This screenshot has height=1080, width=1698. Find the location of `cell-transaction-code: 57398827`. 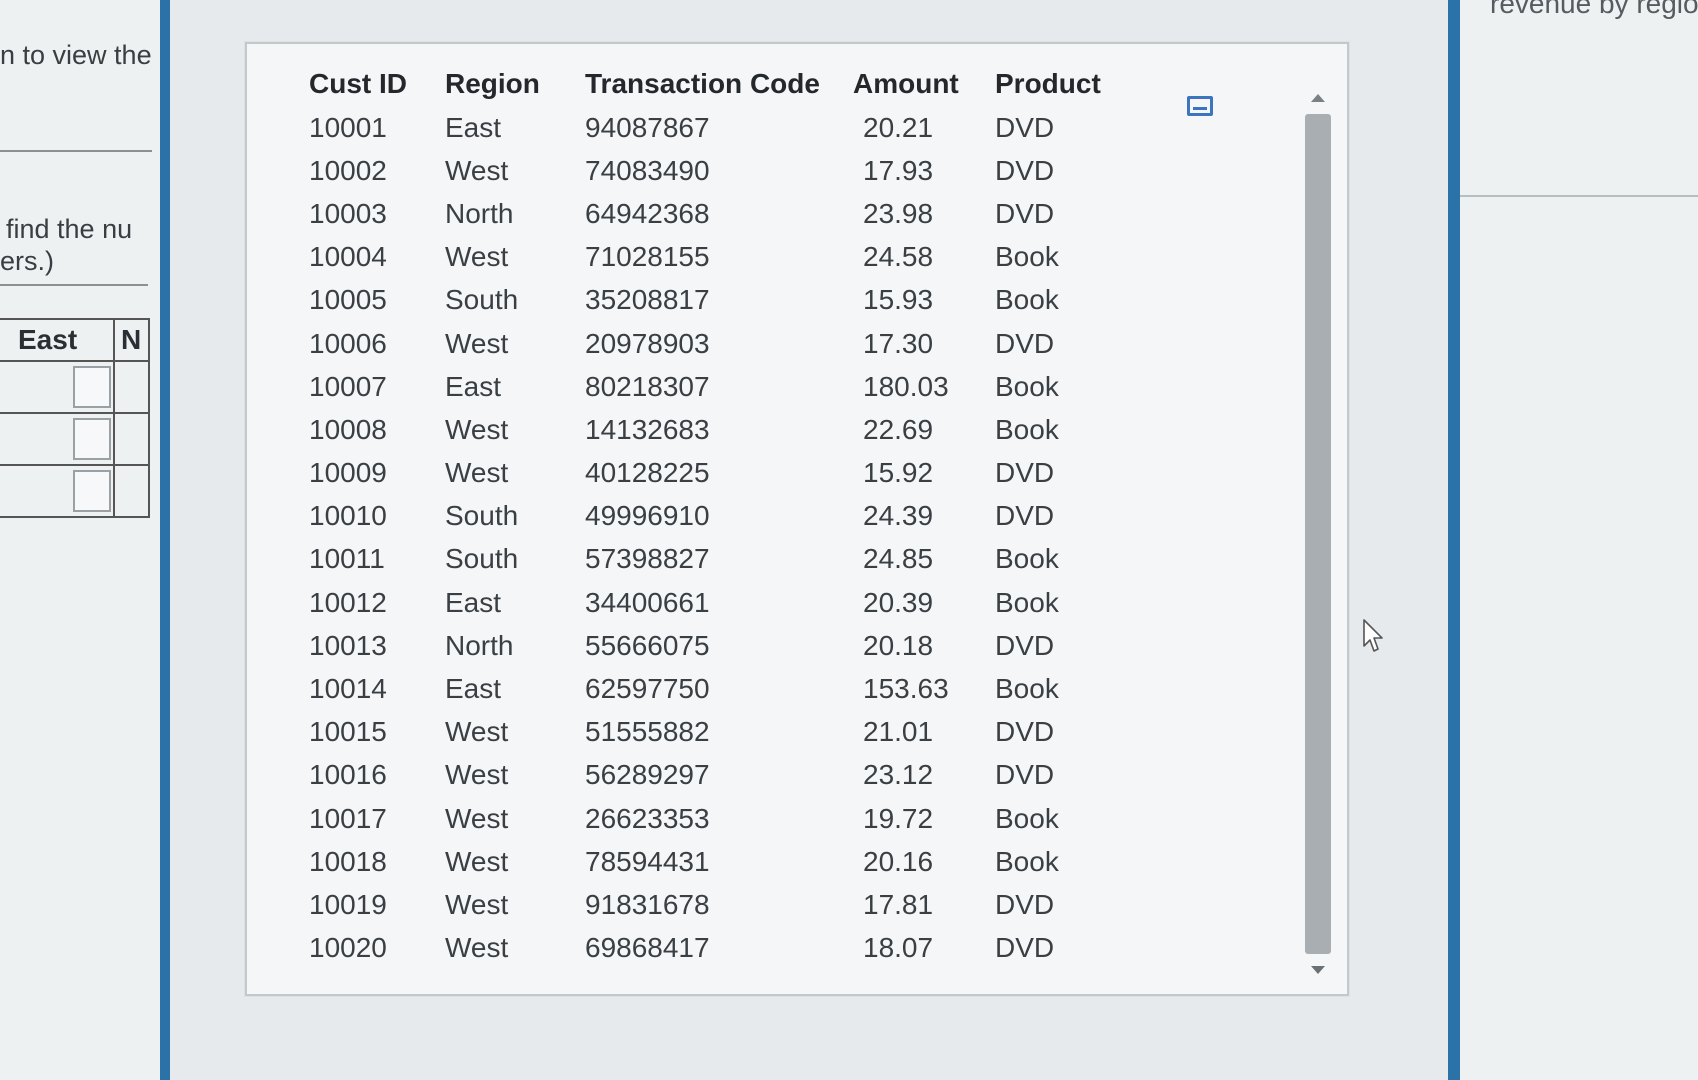

cell-transaction-code: 57398827 is located at coordinates (647, 559).